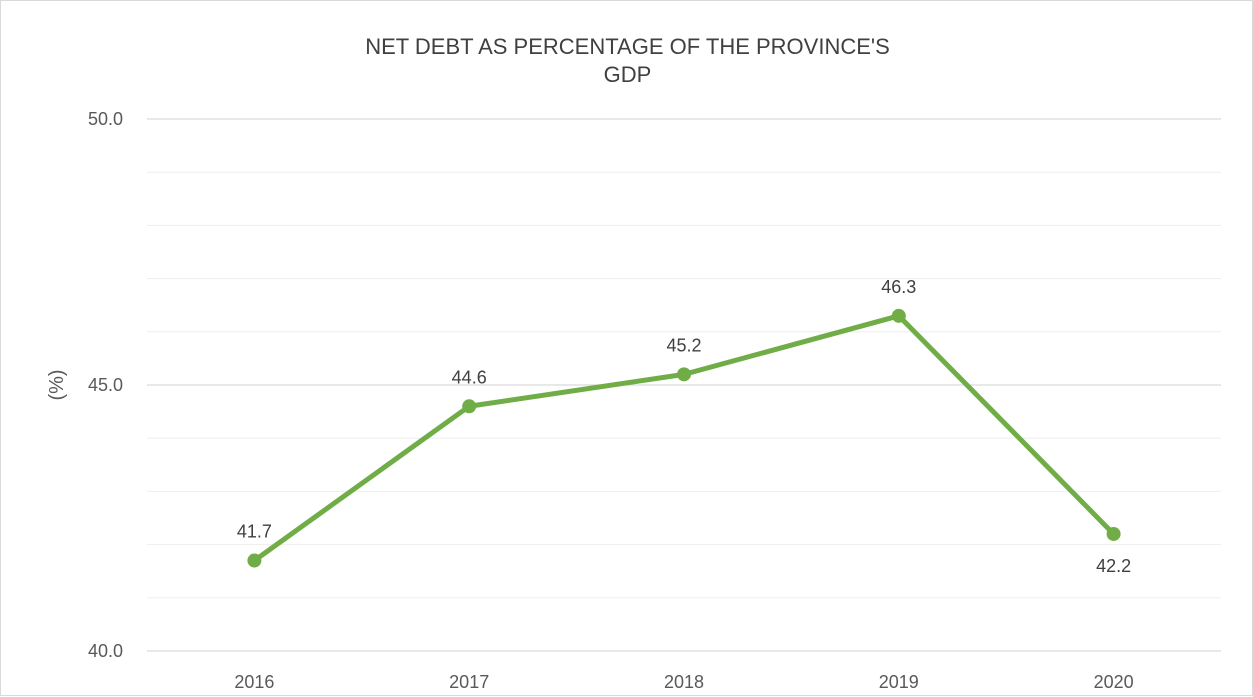  What do you see at coordinates (105, 651) in the screenshot?
I see `y-tick-label: 40.0` at bounding box center [105, 651].